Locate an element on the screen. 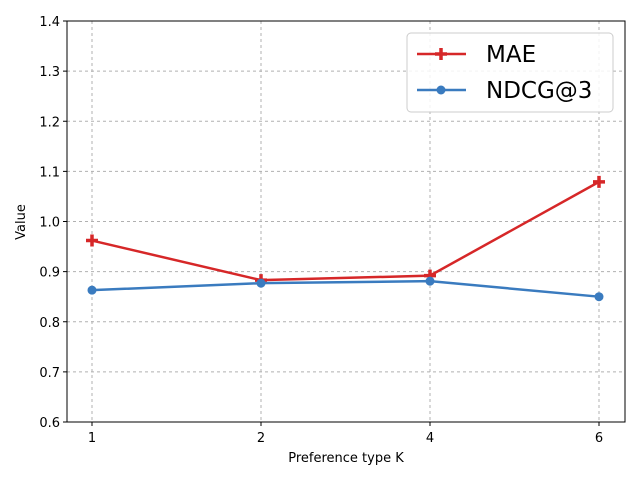 The image size is (640, 480). x-axis-label: Preference type K is located at coordinates (346, 458).